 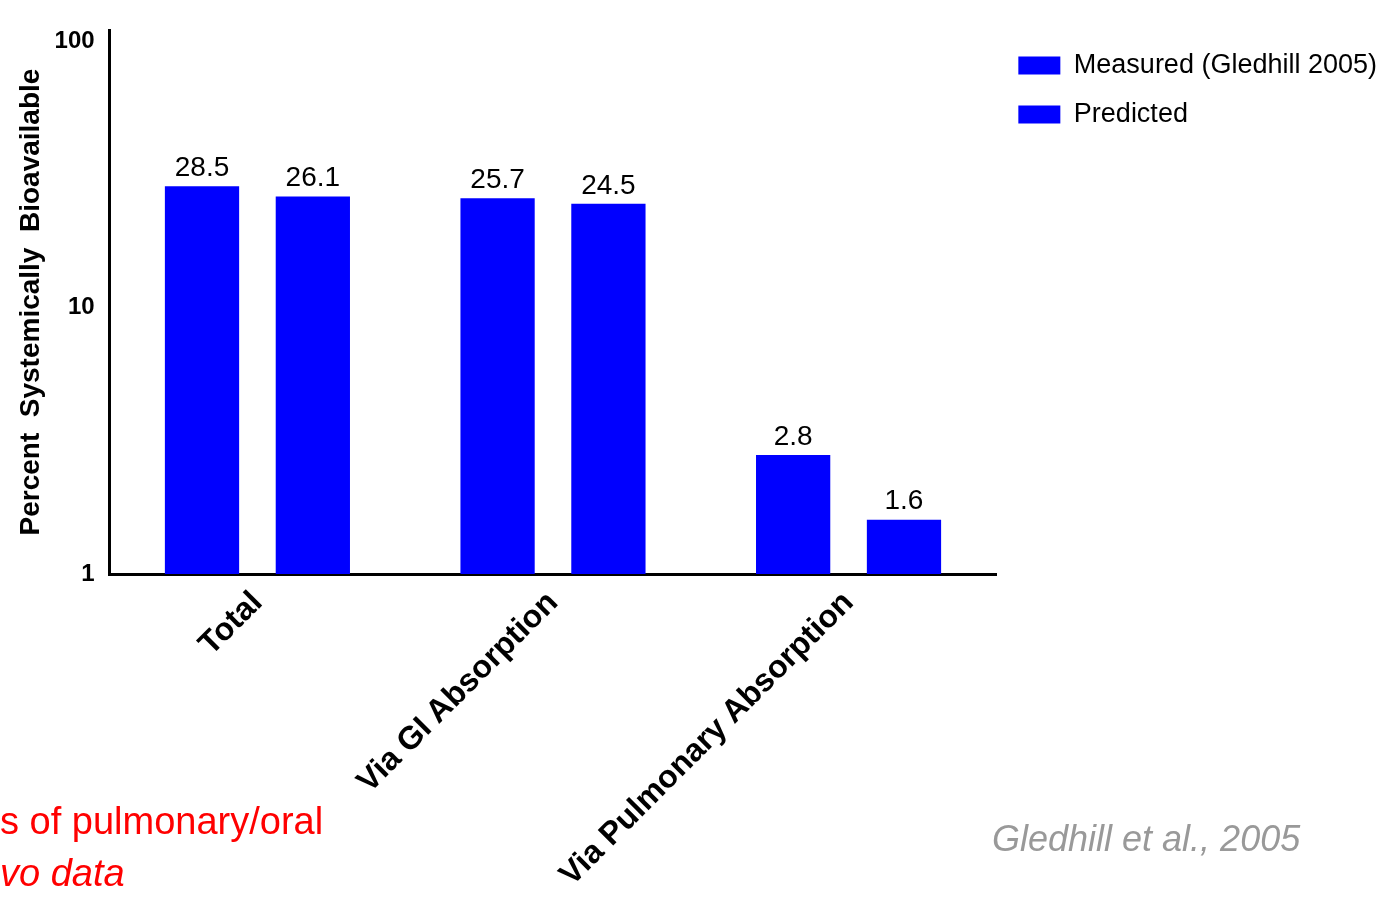 I want to click on text: s of pulmonary/oral, so click(x=162, y=821).